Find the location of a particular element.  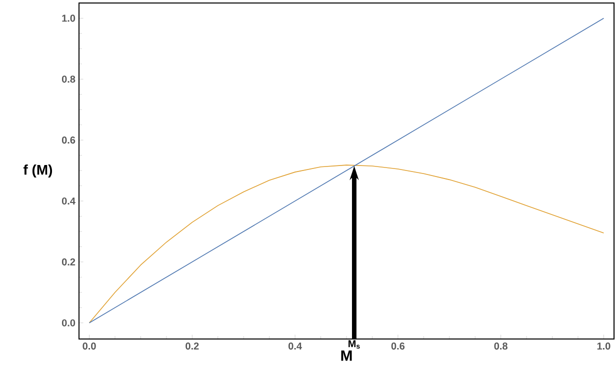

y-tick-label: 0.6 is located at coordinates (69, 140).